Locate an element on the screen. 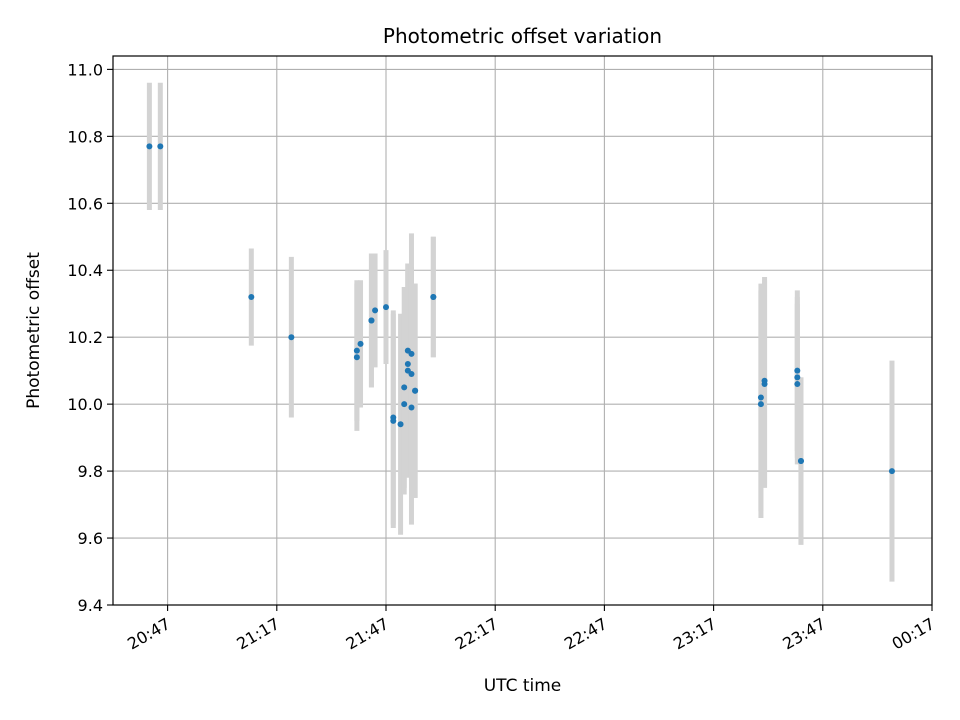 The width and height of the screenshot is (960, 720). y-tick-label: 10.4 is located at coordinates (85, 270).